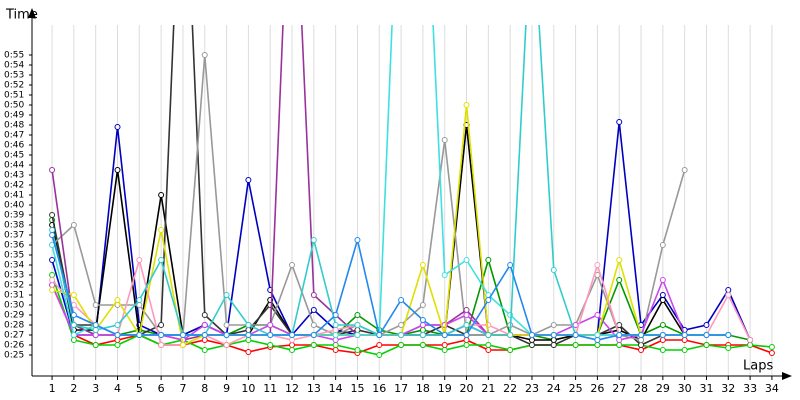 The height and width of the screenshot is (400, 800). Describe the element at coordinates (292, 388) in the screenshot. I see `x-tick-label: 12` at that location.